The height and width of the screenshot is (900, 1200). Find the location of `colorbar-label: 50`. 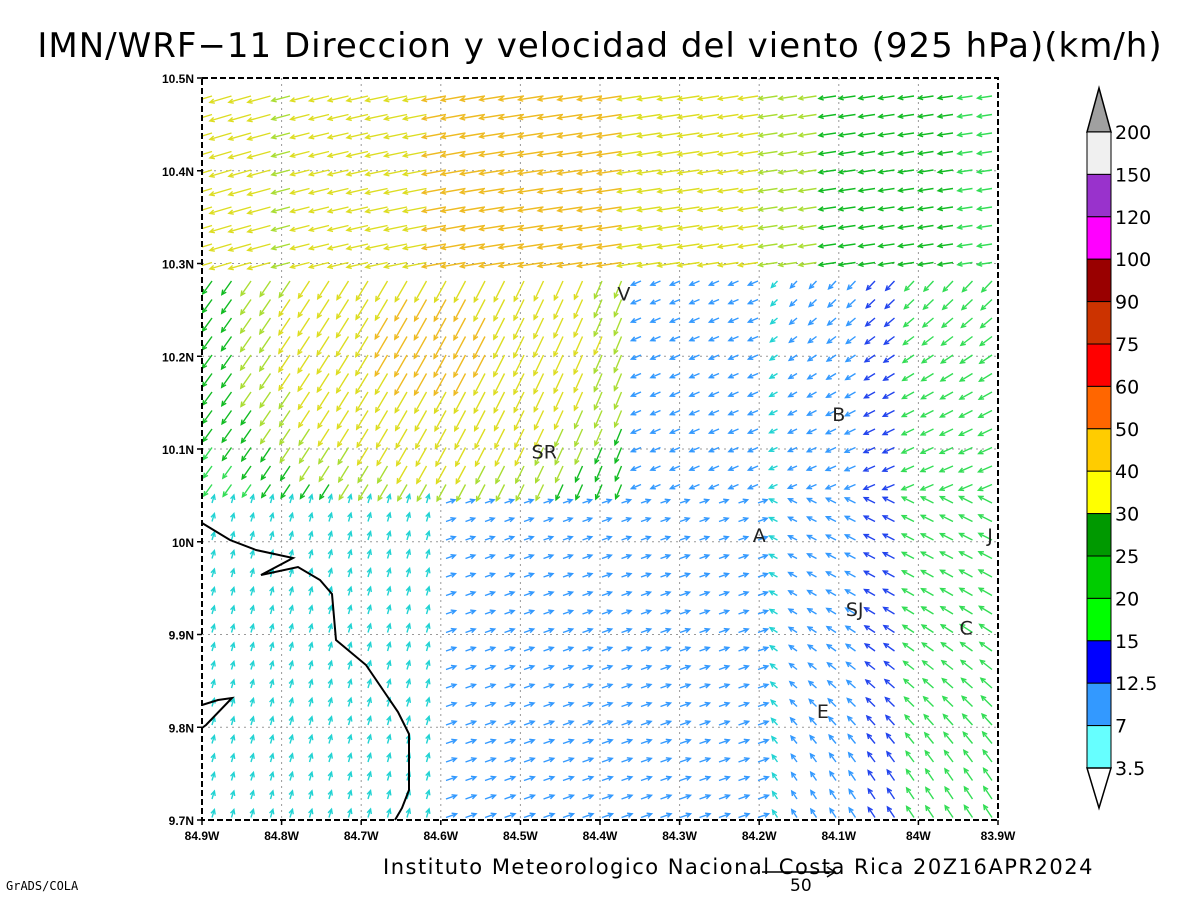

colorbar-label: 50 is located at coordinates (1127, 430).